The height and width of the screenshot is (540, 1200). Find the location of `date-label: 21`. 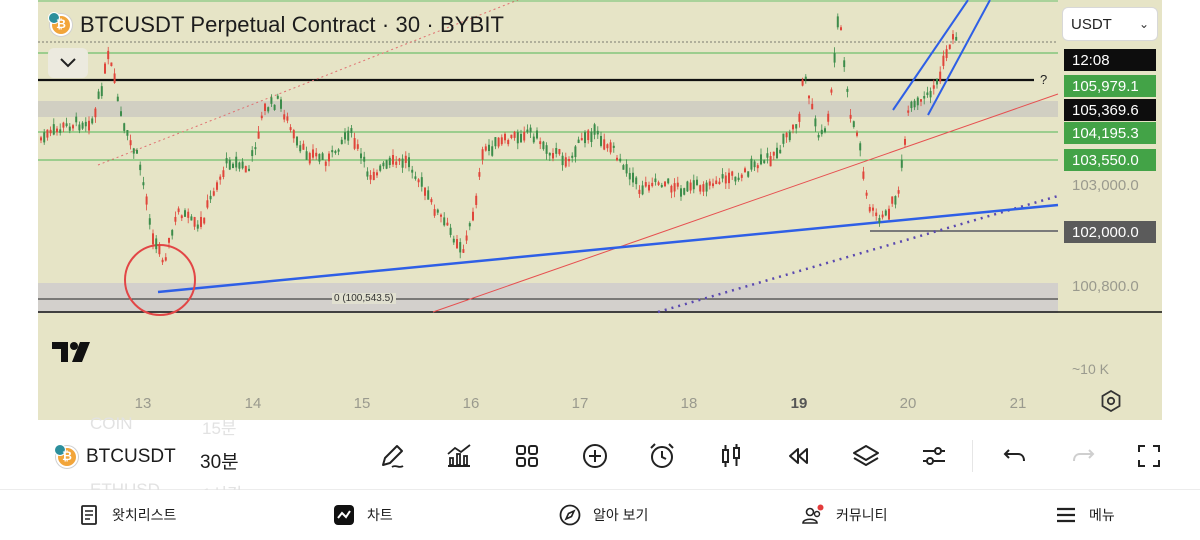

date-label: 21 is located at coordinates (1018, 403).